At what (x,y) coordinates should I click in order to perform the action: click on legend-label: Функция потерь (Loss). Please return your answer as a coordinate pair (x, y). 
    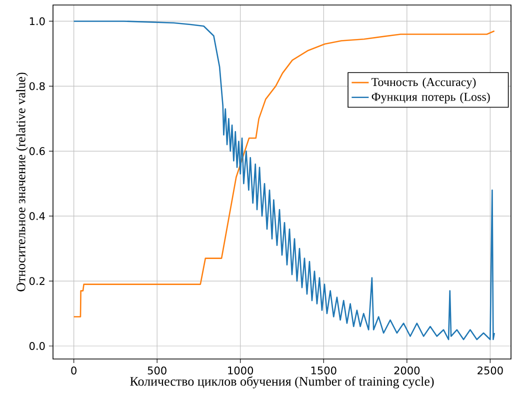
    Looking at the image, I should click on (431, 98).